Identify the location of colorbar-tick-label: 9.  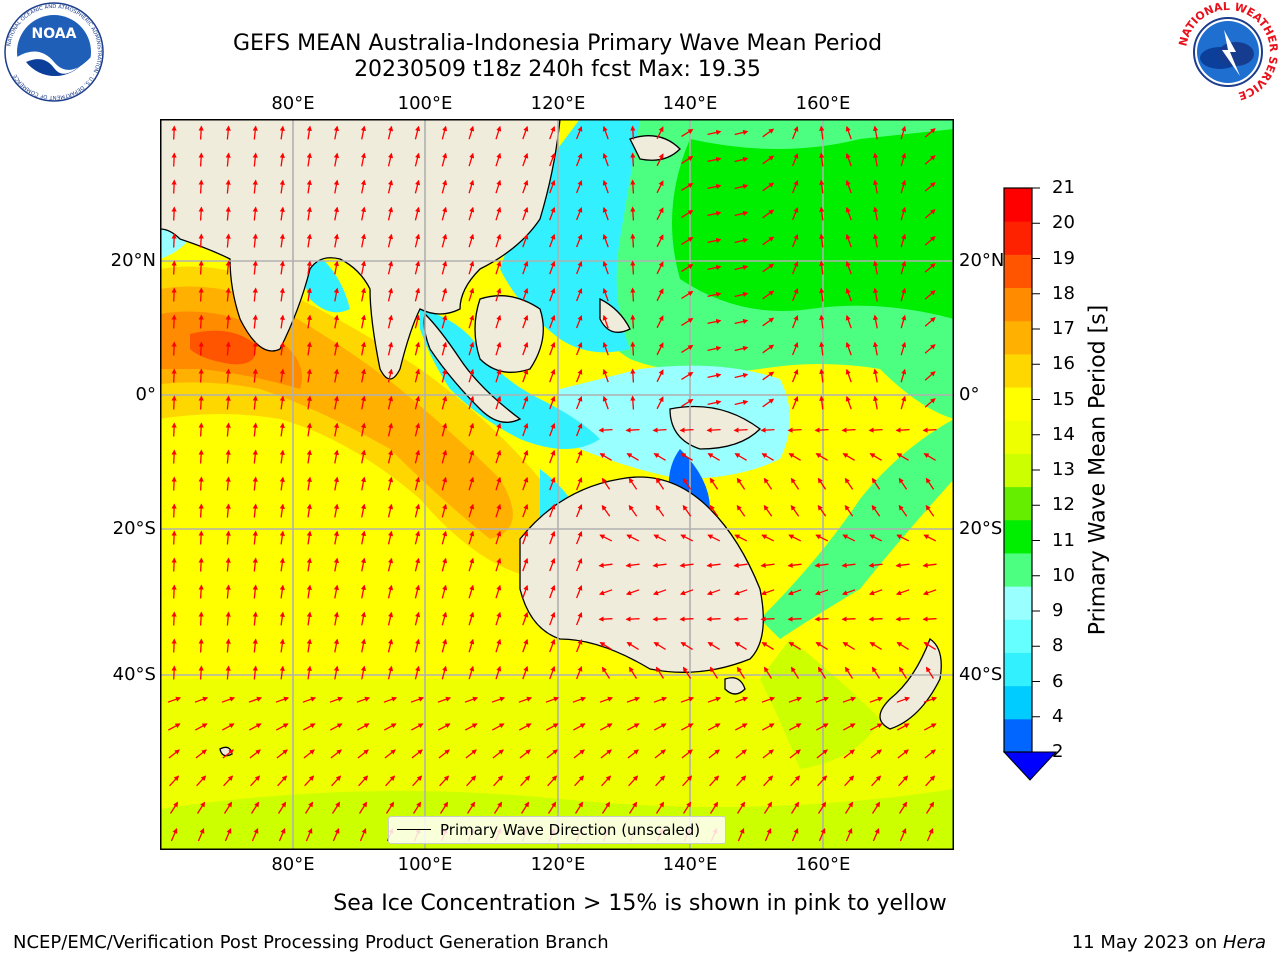
(1058, 610).